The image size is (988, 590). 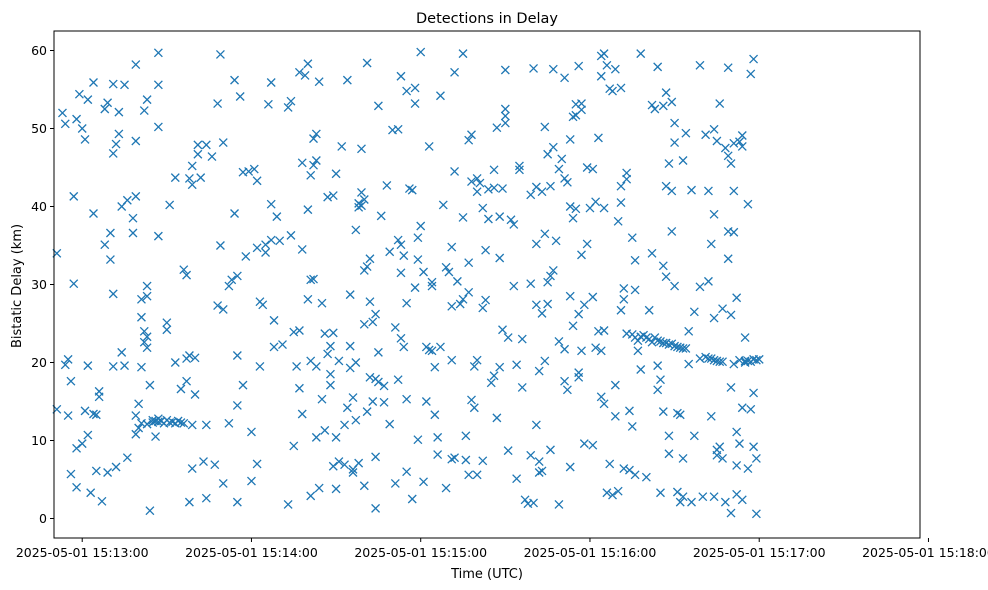 What do you see at coordinates (759, 552) in the screenshot?
I see `x-tick-label: 2025-05-01 15:17:00` at bounding box center [759, 552].